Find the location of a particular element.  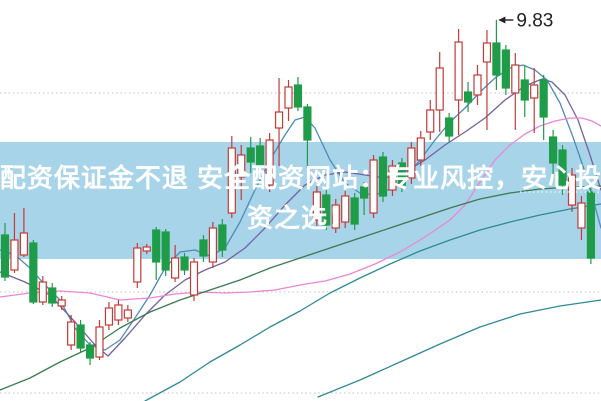

ad-banner-line2: 资之选！ is located at coordinates (301, 218).